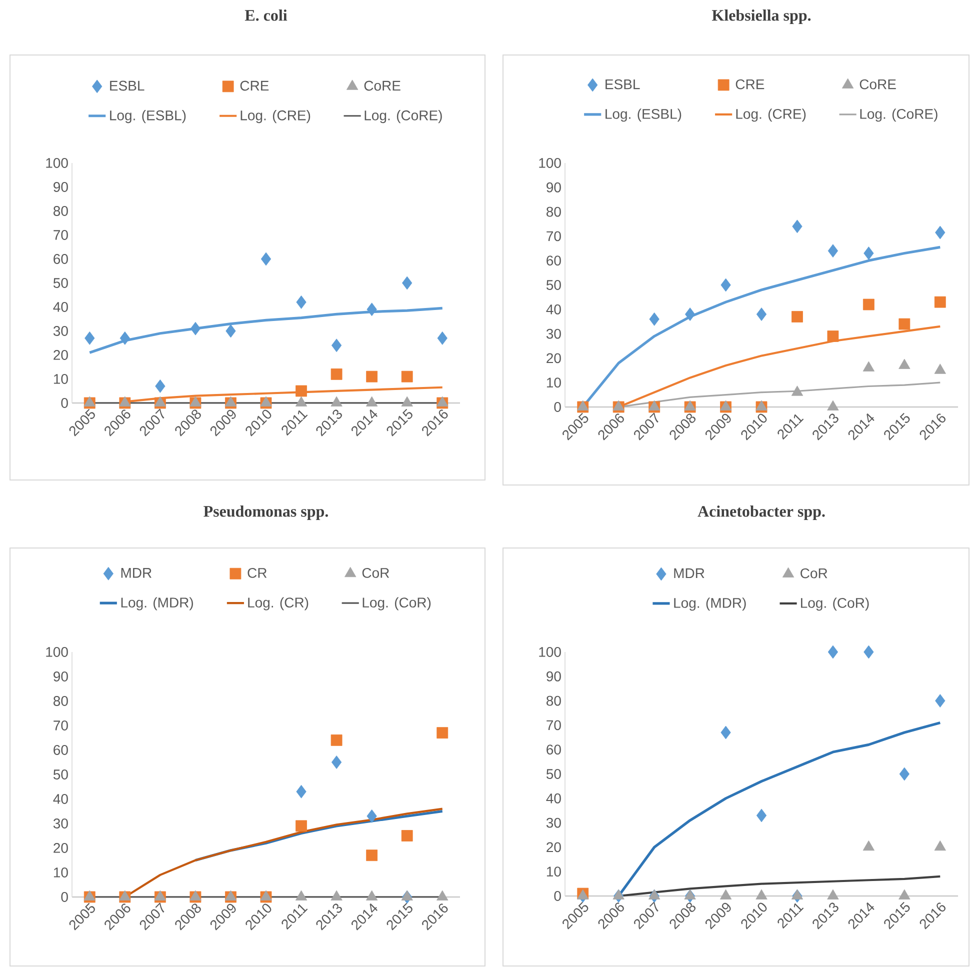 The height and width of the screenshot is (968, 971). What do you see at coordinates (710, 604) in the screenshot?
I see `legend-label: Log. (MDR)` at bounding box center [710, 604].